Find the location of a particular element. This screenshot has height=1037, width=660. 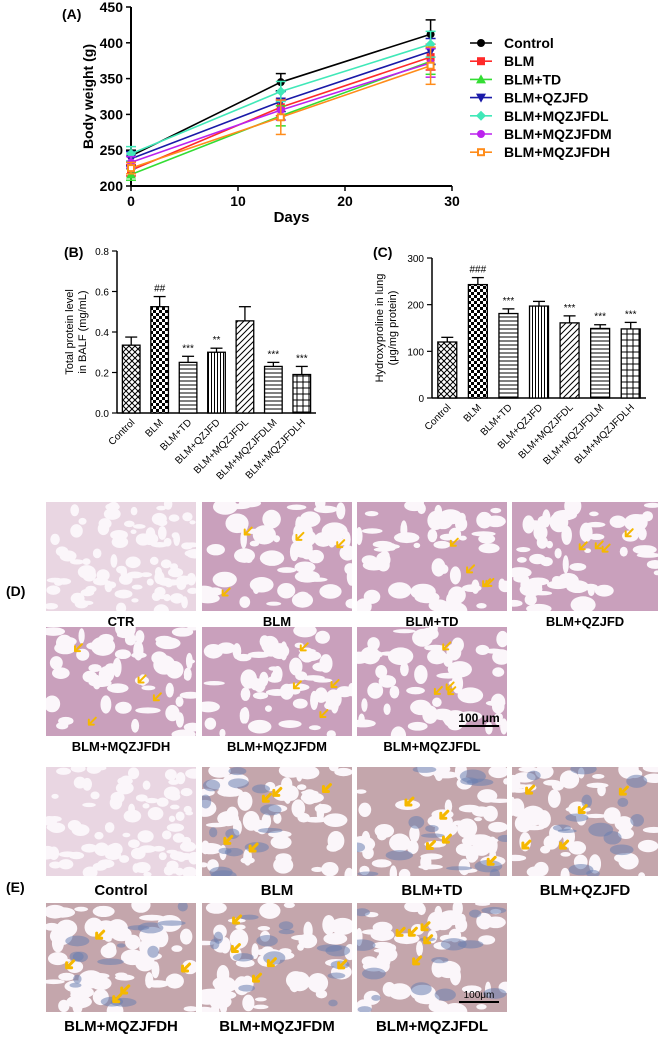

y-axis-label: in BALF (mg/mL) is located at coordinates (83, 331).